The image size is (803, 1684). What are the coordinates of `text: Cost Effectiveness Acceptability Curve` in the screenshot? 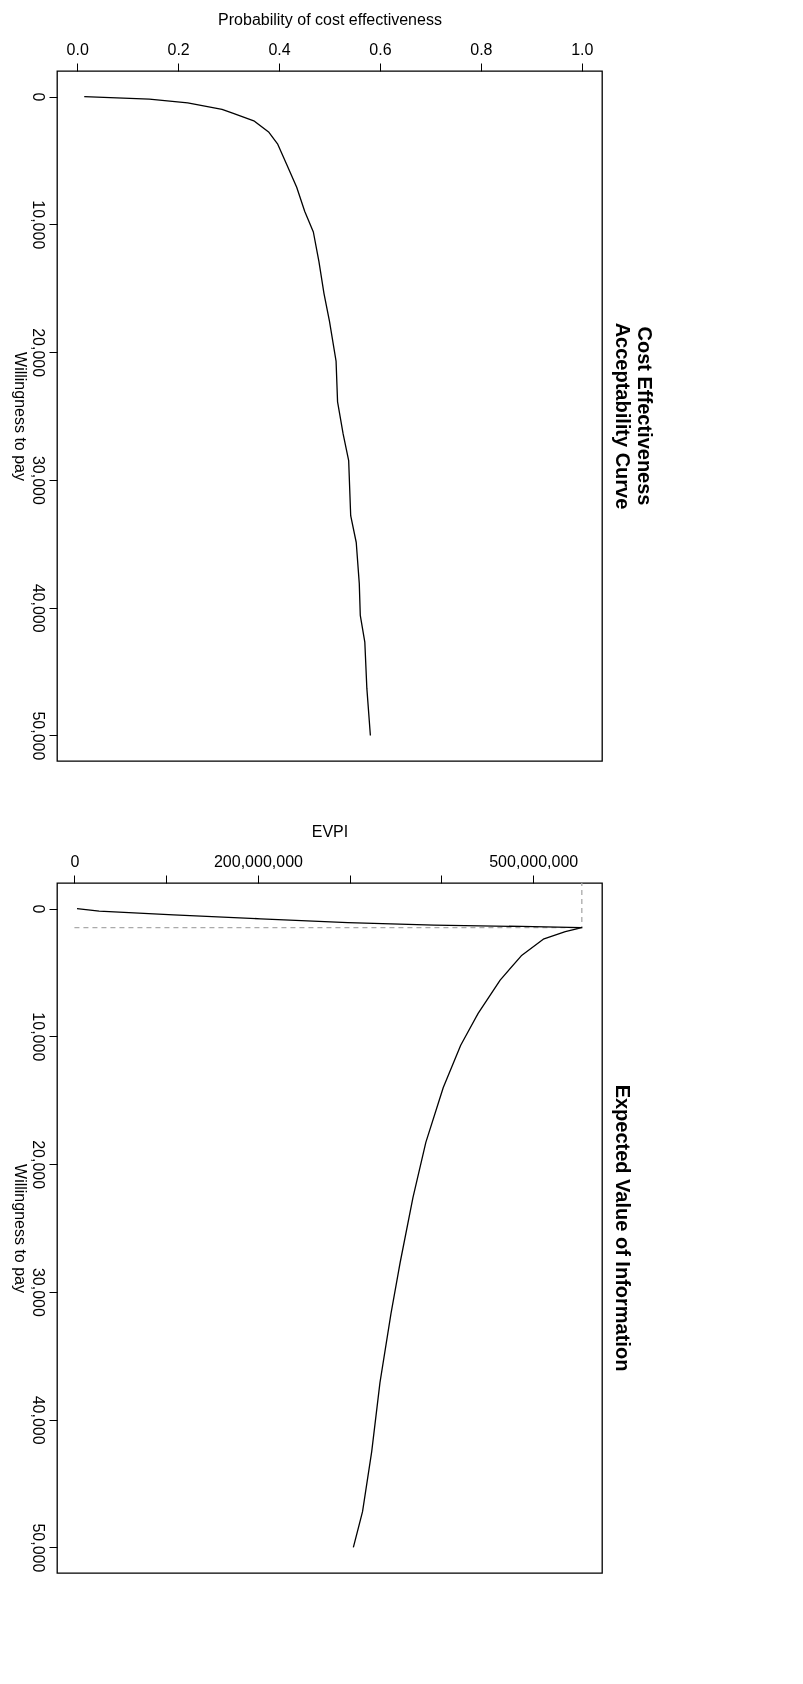 It's located at (634, 416).